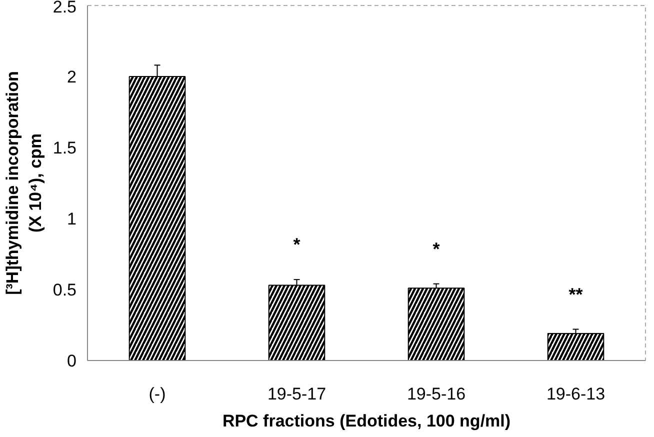 The width and height of the screenshot is (654, 437). Describe the element at coordinates (72, 219) in the screenshot. I see `y-tick-label: 1` at that location.